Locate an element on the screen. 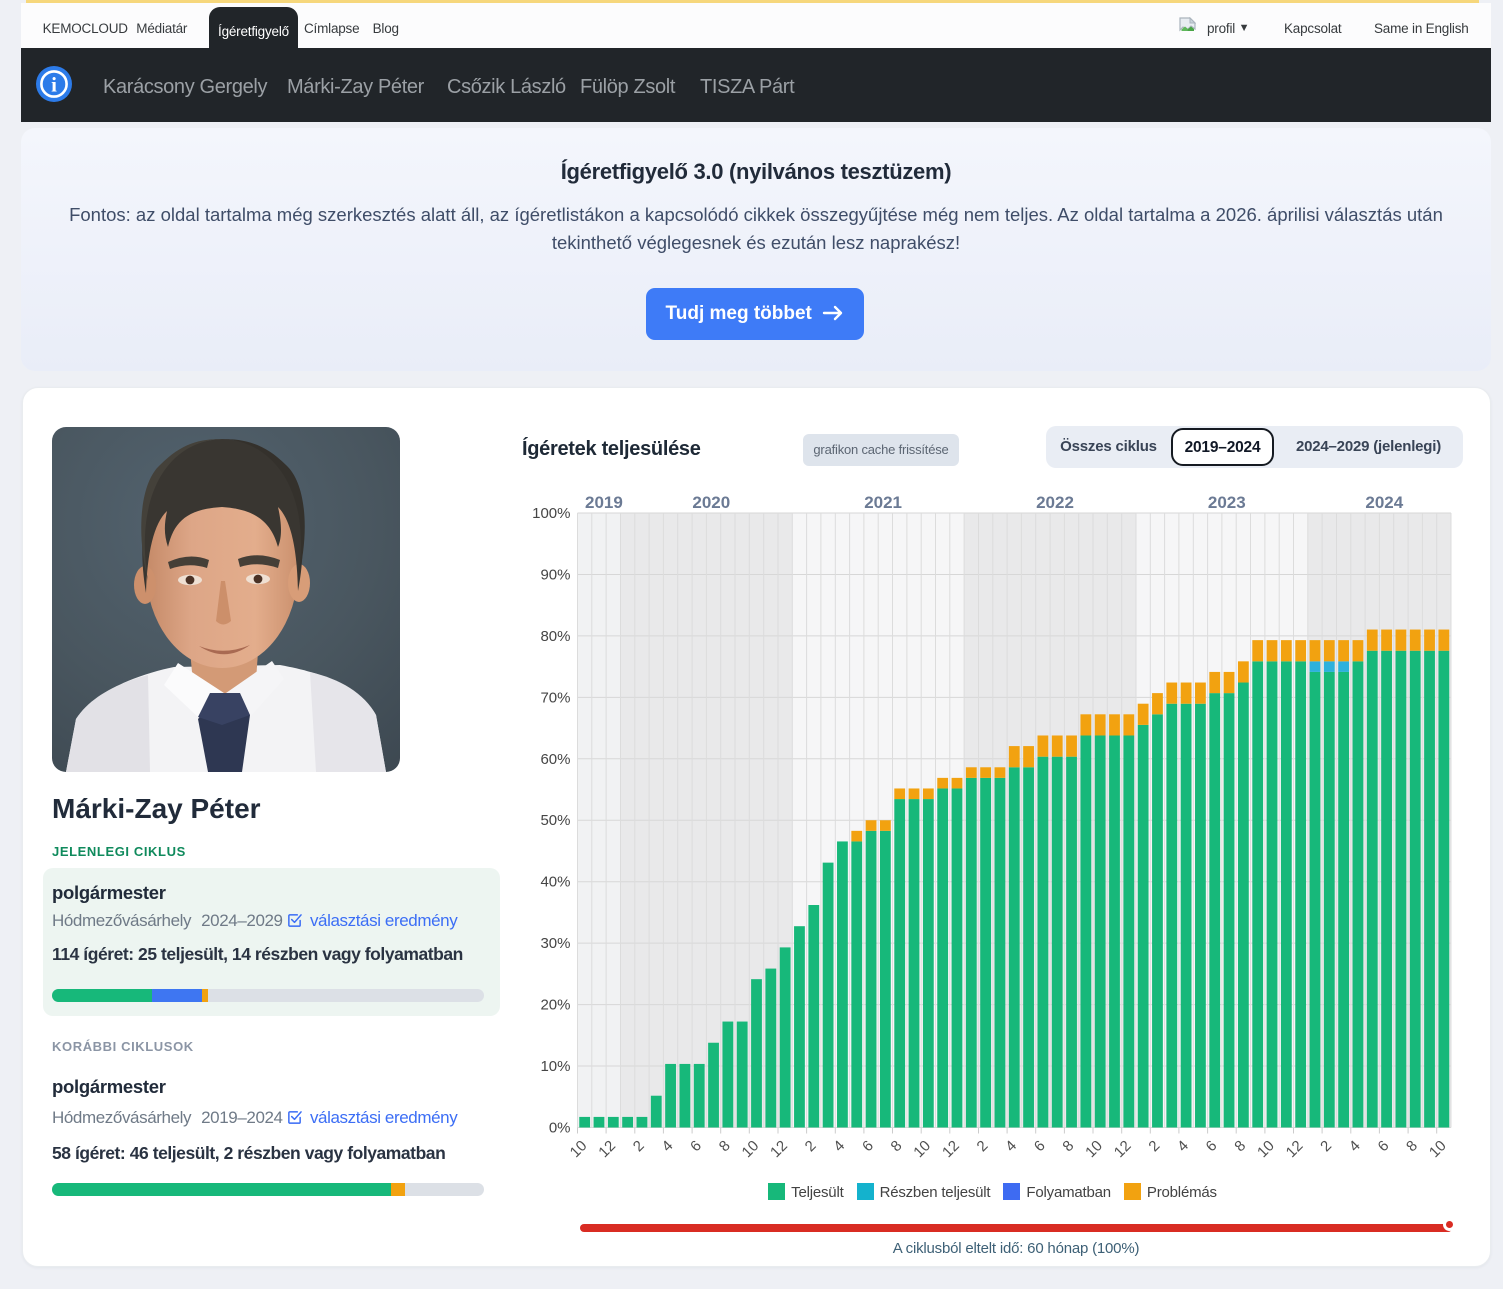 The image size is (1503, 1289). svg-text: 2019 is located at coordinates (604, 502).